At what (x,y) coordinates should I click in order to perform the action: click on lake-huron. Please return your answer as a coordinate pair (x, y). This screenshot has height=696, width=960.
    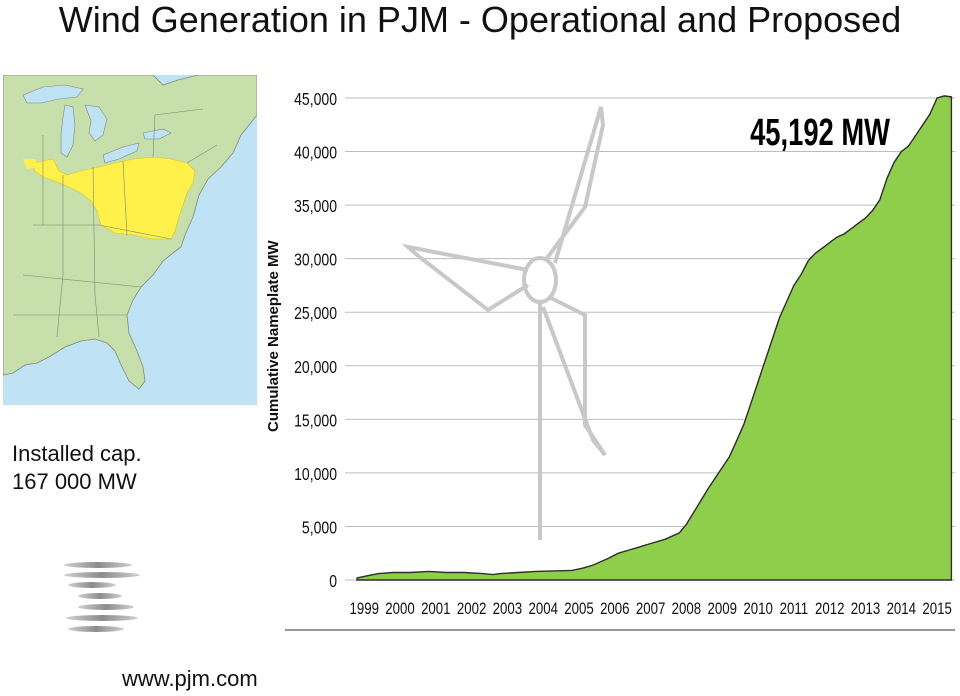
    Looking at the image, I should click on (96, 123).